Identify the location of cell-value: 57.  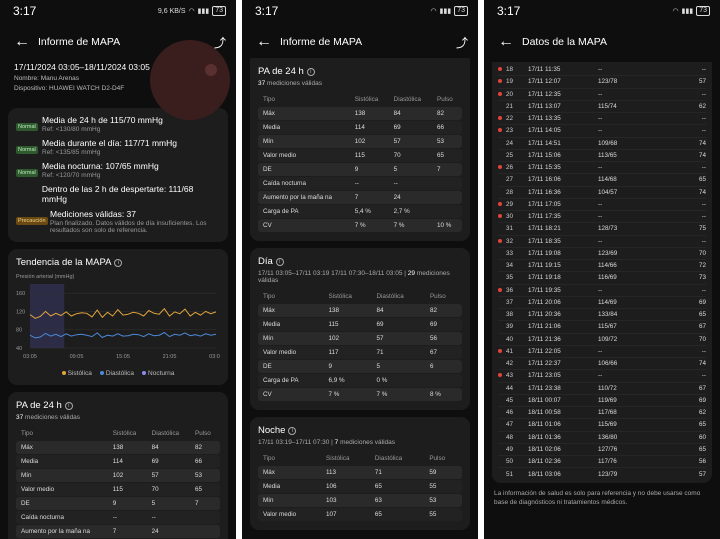
(410, 141).